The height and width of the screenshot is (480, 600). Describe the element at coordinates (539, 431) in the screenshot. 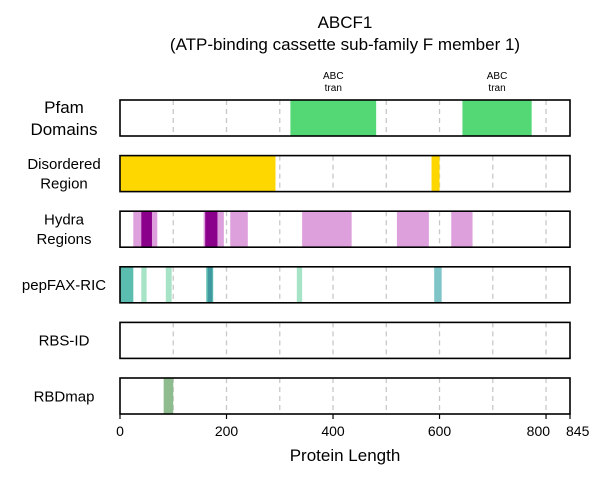

I see `x-tick-label: 800` at that location.